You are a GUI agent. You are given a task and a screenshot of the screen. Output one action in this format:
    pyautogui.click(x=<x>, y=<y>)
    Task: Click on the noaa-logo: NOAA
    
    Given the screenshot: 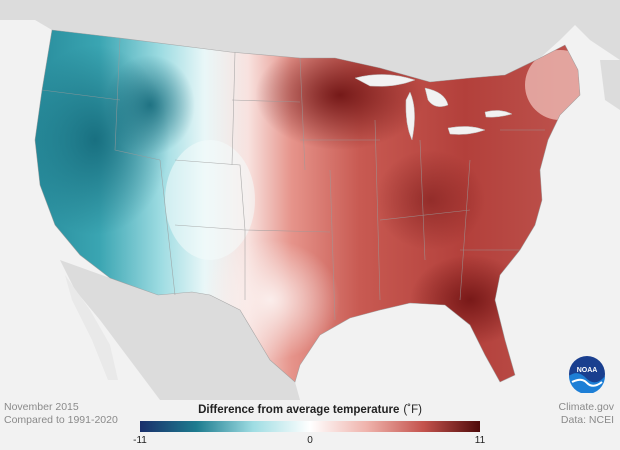 What is the action you would take?
    pyautogui.click(x=587, y=374)
    